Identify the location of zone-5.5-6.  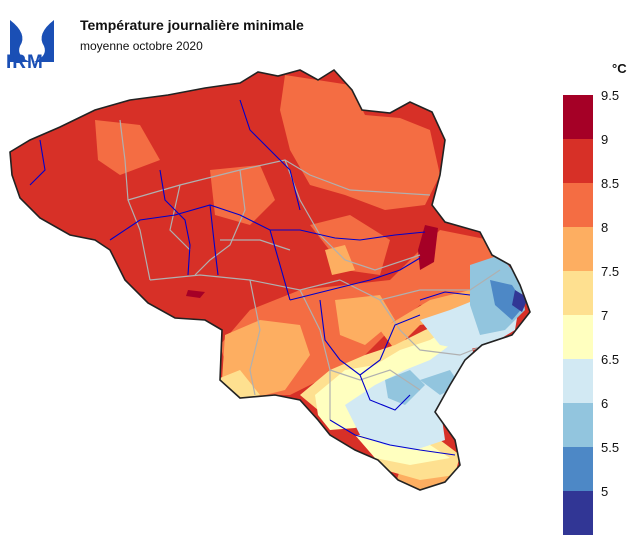
(405, 387).